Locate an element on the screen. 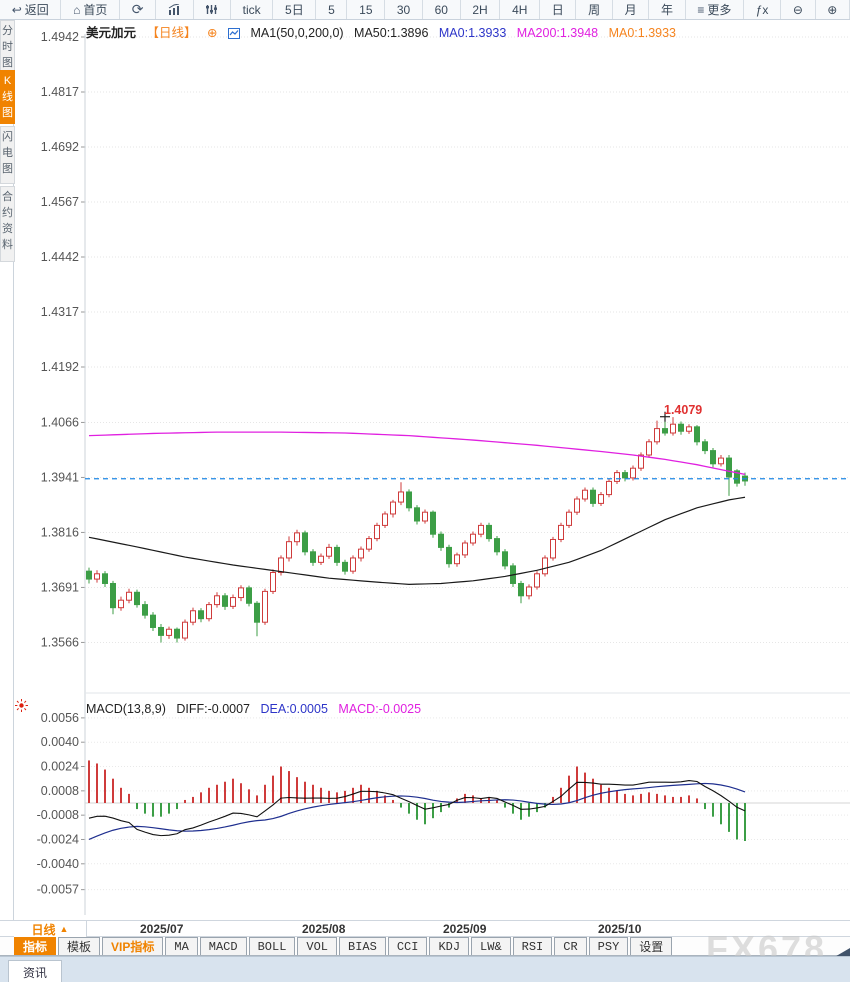  indicator-tab-VIP指标: VIP指标 is located at coordinates (133, 946).